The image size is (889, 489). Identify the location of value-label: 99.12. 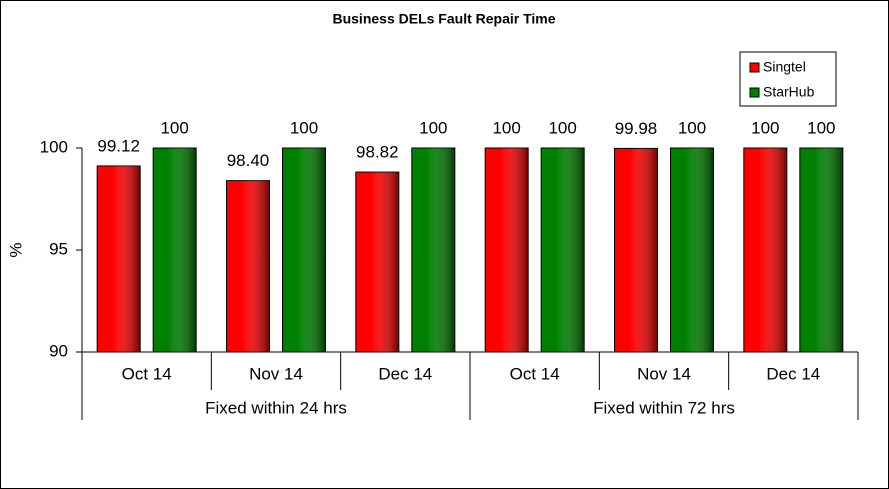
(118, 145).